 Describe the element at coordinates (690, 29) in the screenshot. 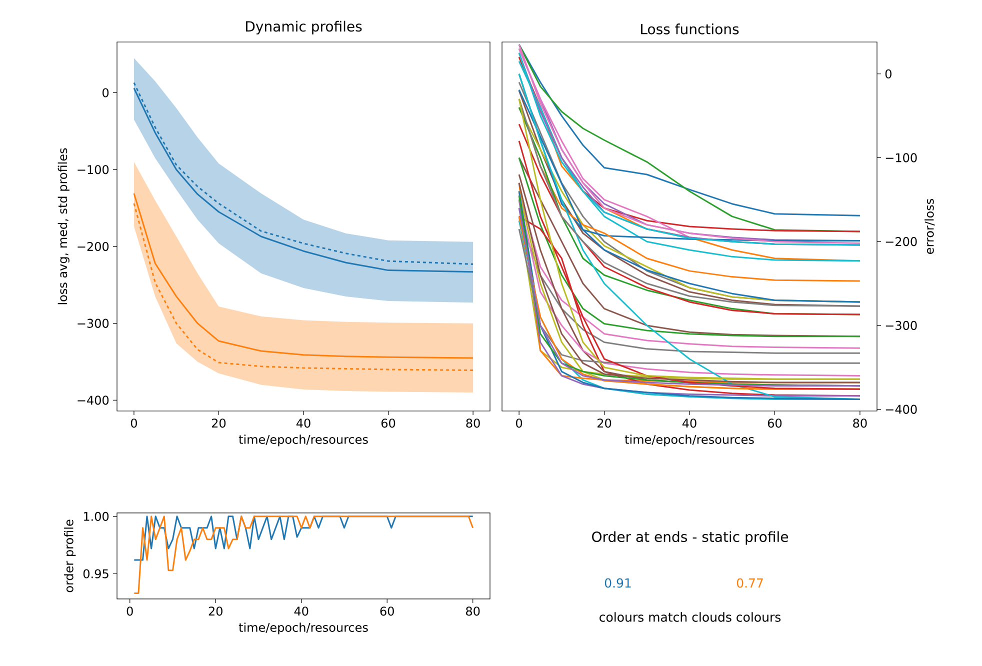

I see `chart-title: Loss functions` at that location.